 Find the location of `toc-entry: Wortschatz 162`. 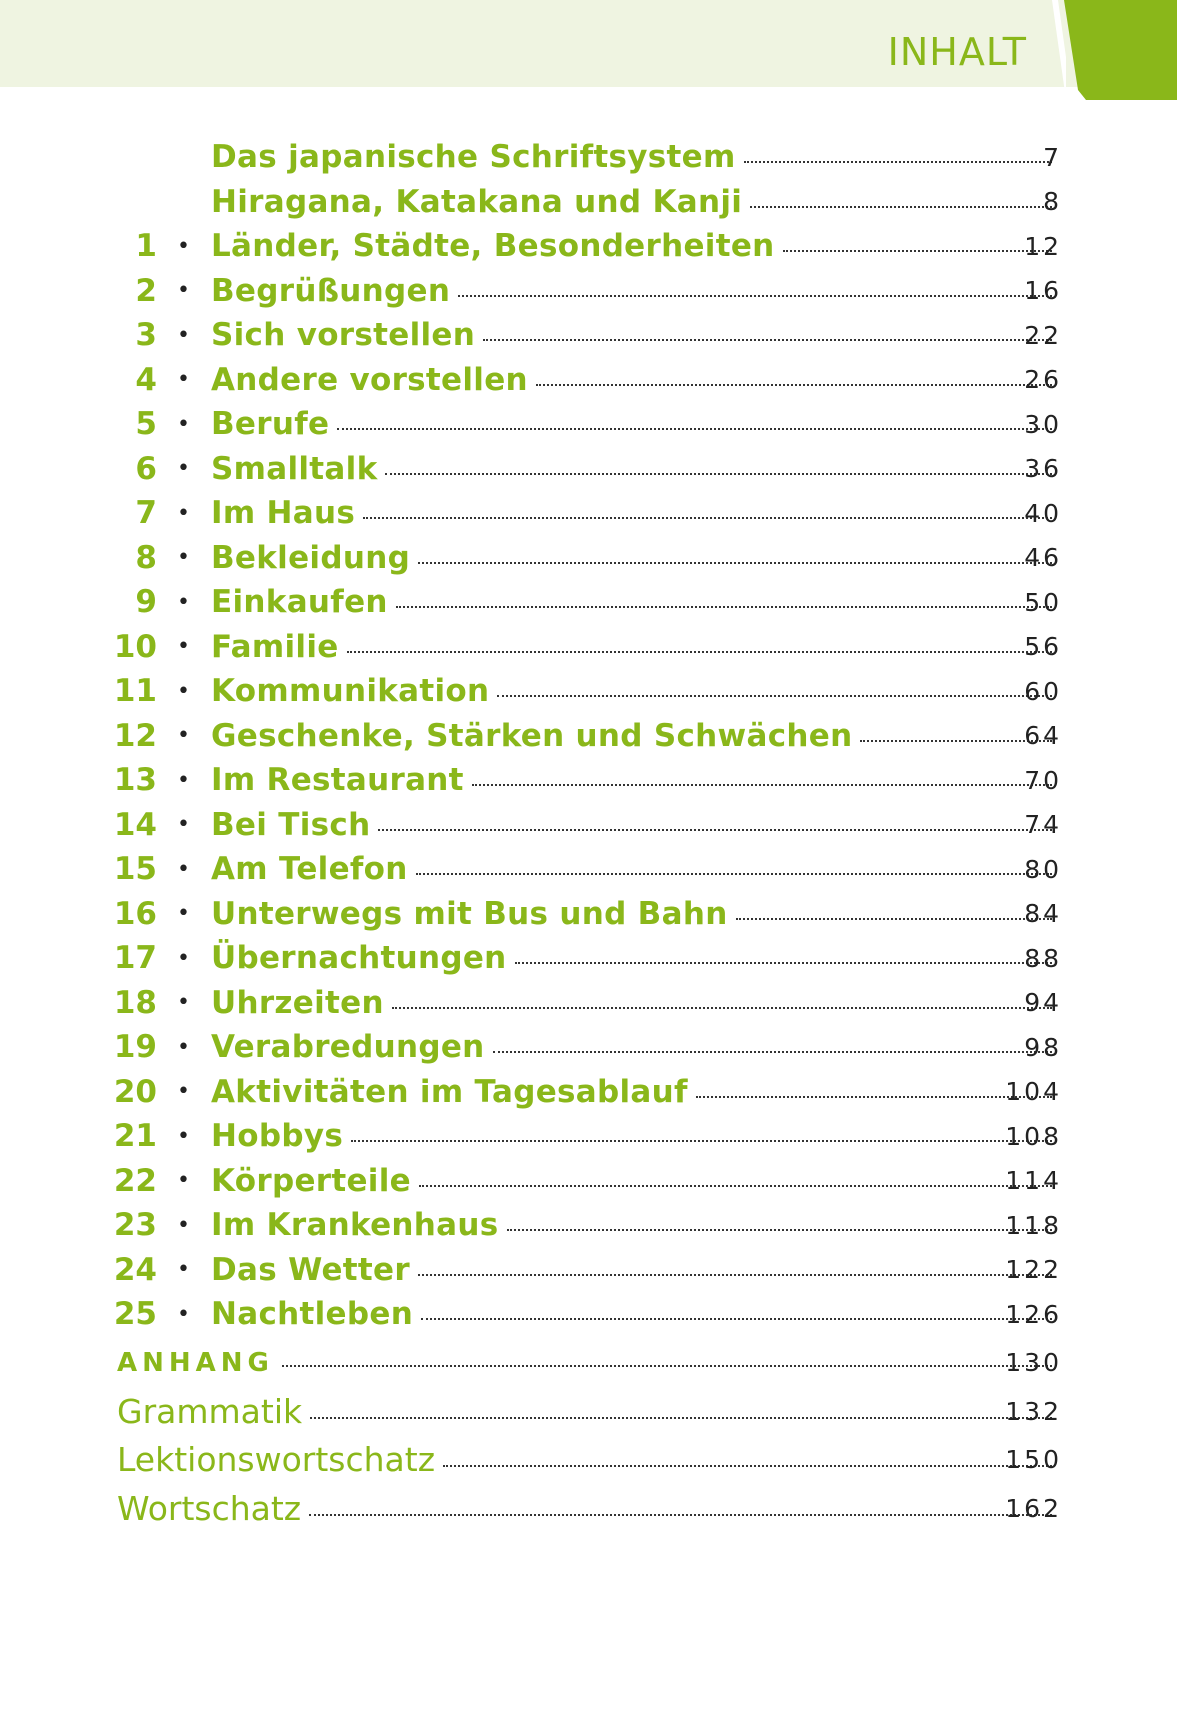

toc-entry: Wortschatz 162 is located at coordinates (588, 1508).